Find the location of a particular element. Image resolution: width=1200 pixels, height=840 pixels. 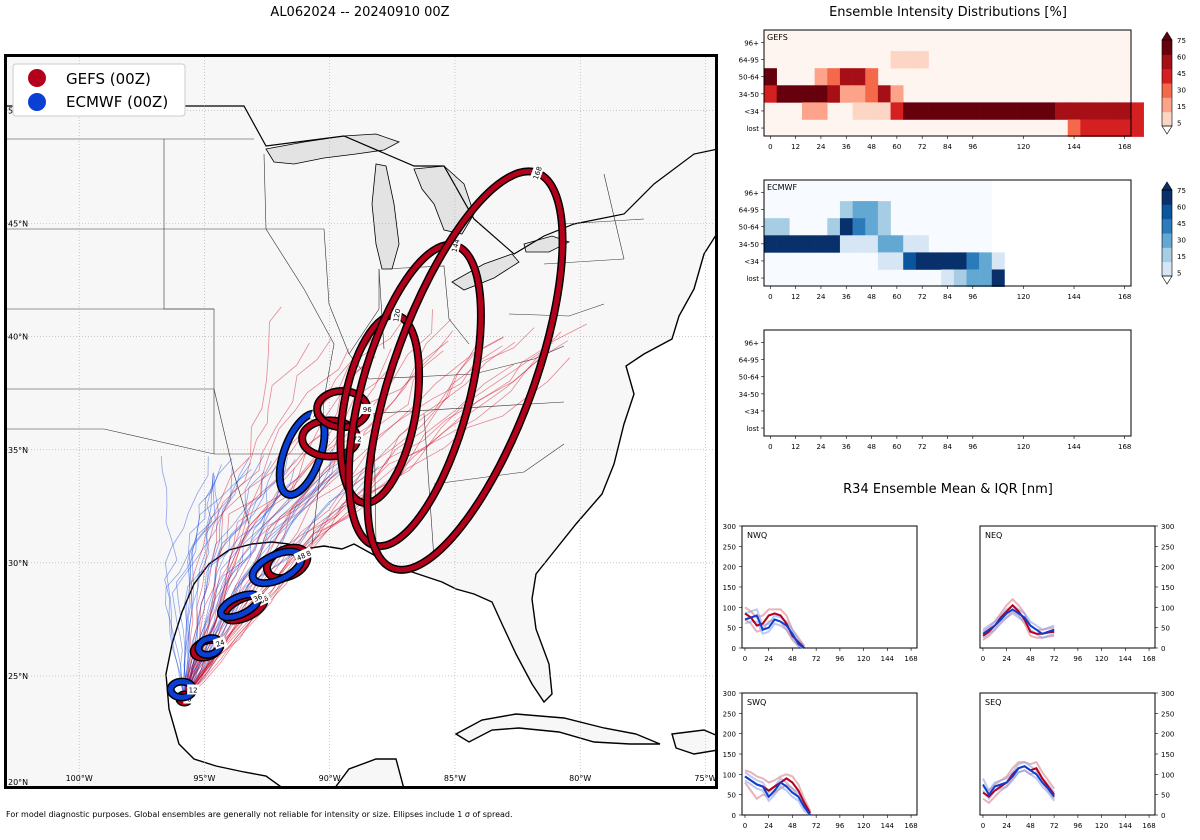

r34-x-label: 72 is located at coordinates (1054, 826).